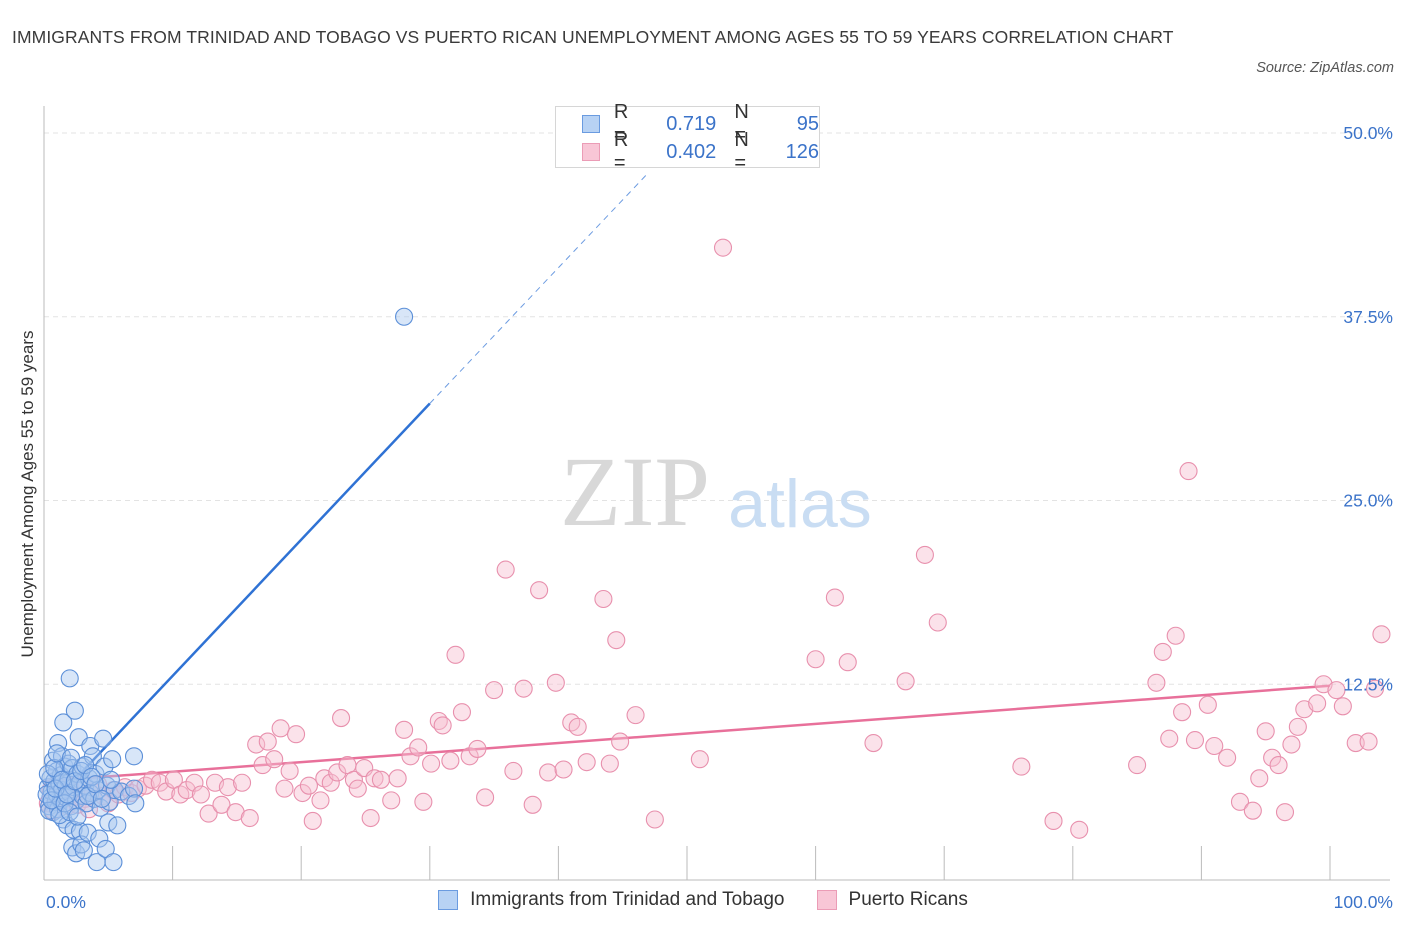  Describe the element at coordinates (808, 123) in the screenshot. I see `legend-n-value: 95` at that location.